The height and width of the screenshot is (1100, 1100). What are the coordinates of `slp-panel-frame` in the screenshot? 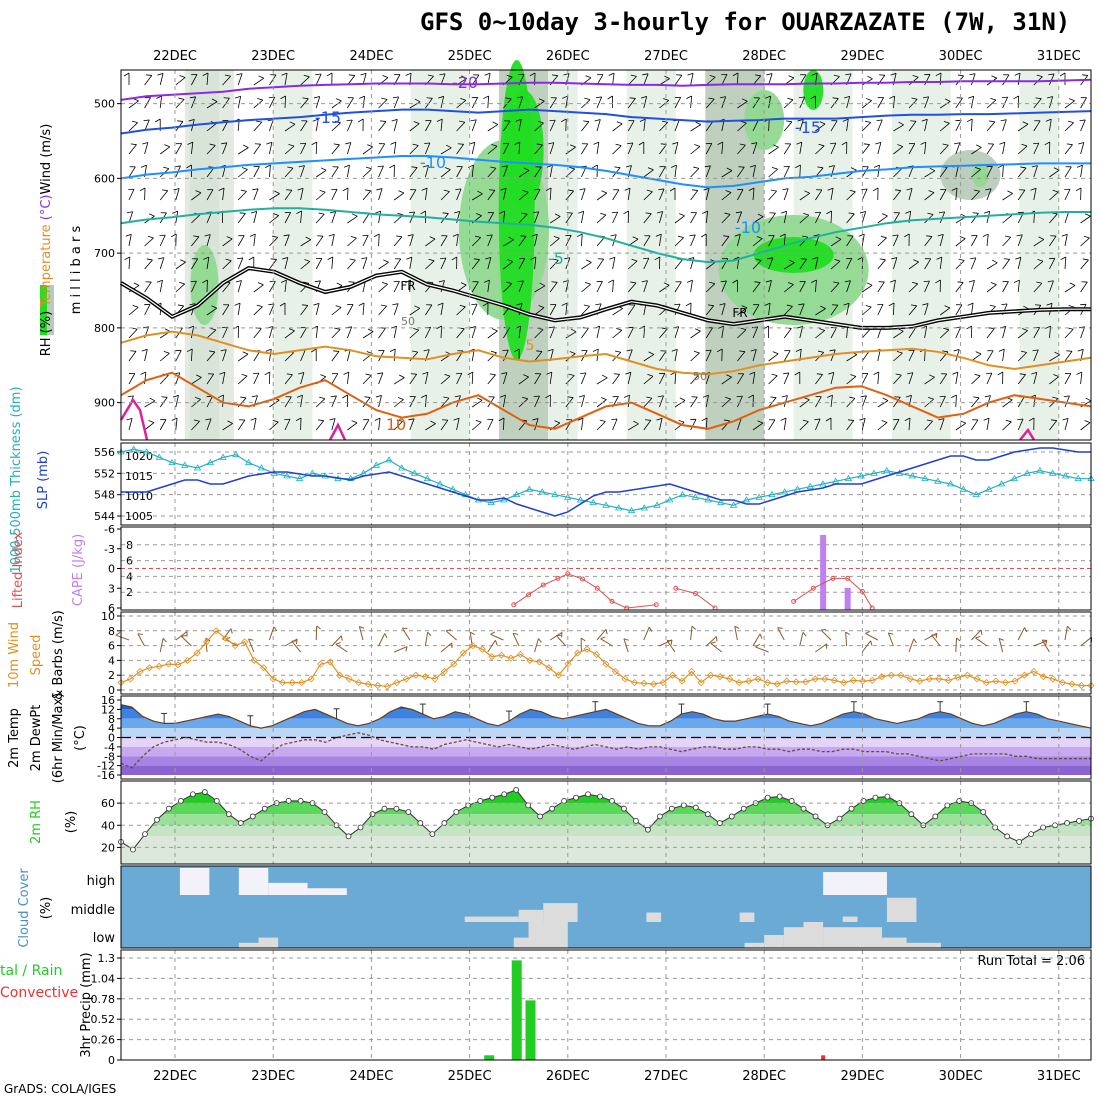 It's located at (606, 484).